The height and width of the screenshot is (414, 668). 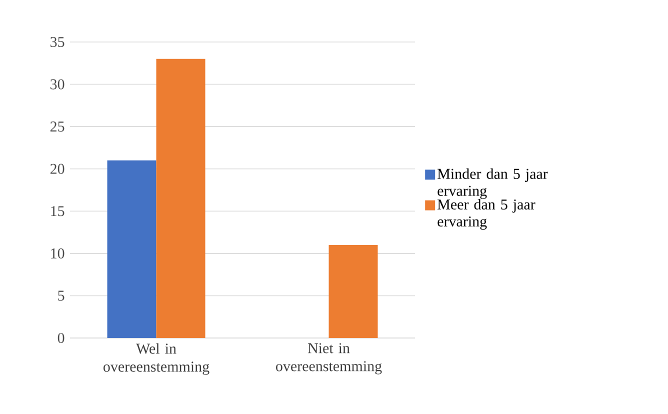 I want to click on legend-label: Meer dan 5 jaar ervaring, so click(x=487, y=214).